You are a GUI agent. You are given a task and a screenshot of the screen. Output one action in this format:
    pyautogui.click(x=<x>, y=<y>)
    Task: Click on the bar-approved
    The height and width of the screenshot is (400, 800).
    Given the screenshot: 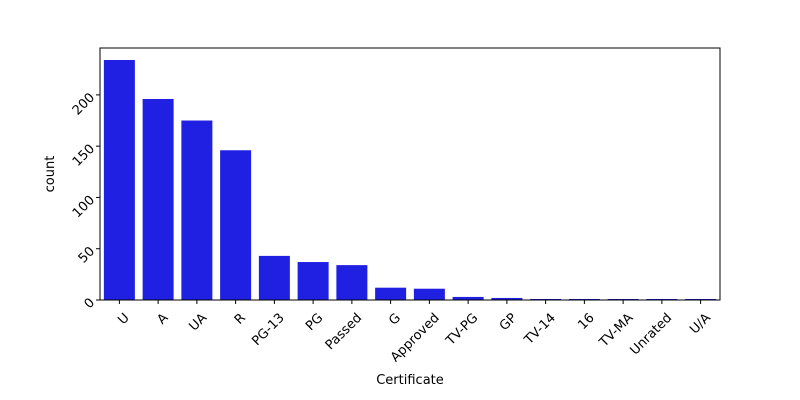 What is the action you would take?
    pyautogui.click(x=429, y=294)
    